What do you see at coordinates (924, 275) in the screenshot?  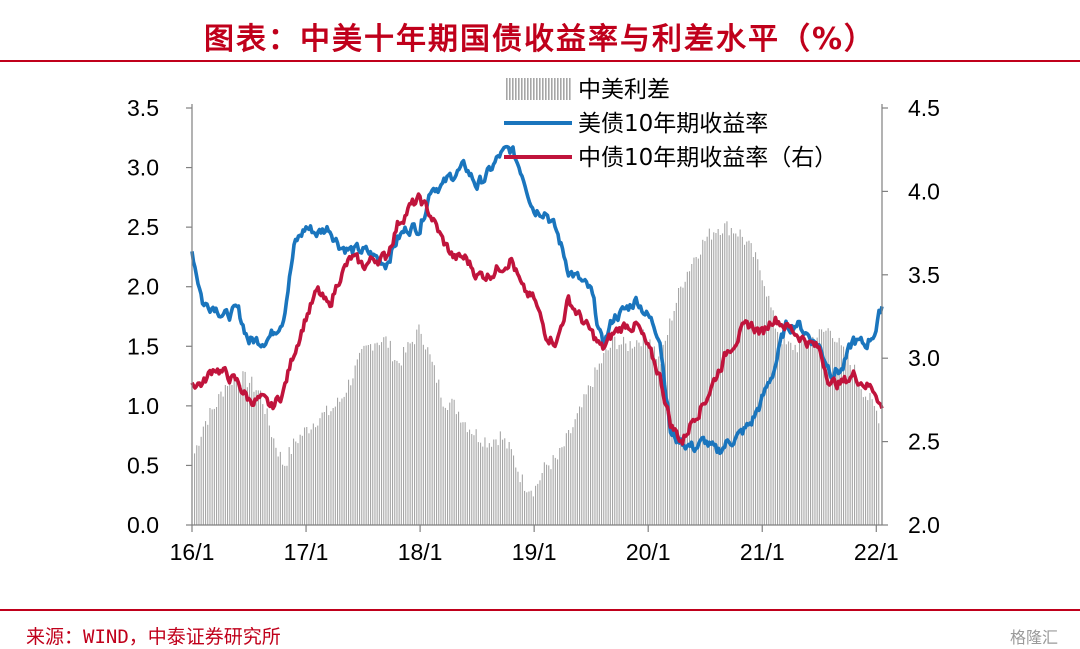 I see `right-tick-label: 3.5` at bounding box center [924, 275].